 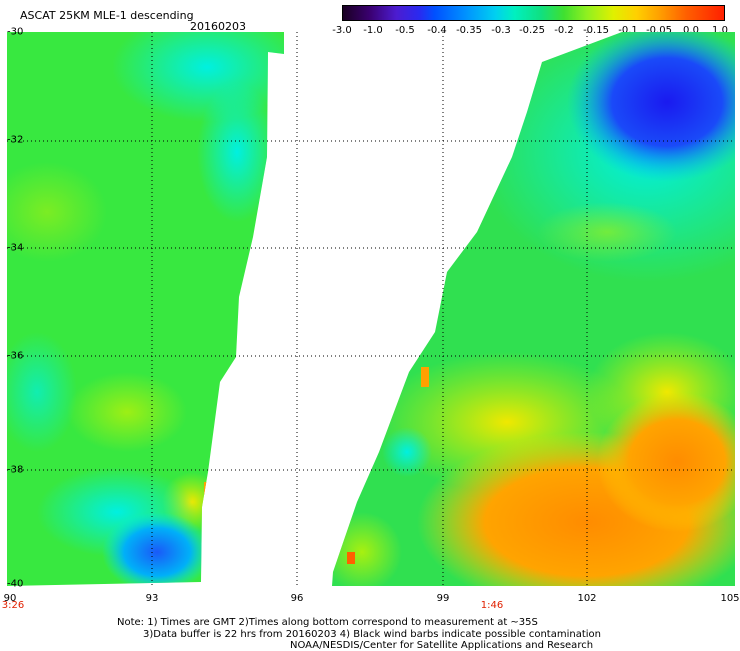 What do you see at coordinates (13, 605) in the screenshot?
I see `time-label: 3:26` at bounding box center [13, 605].